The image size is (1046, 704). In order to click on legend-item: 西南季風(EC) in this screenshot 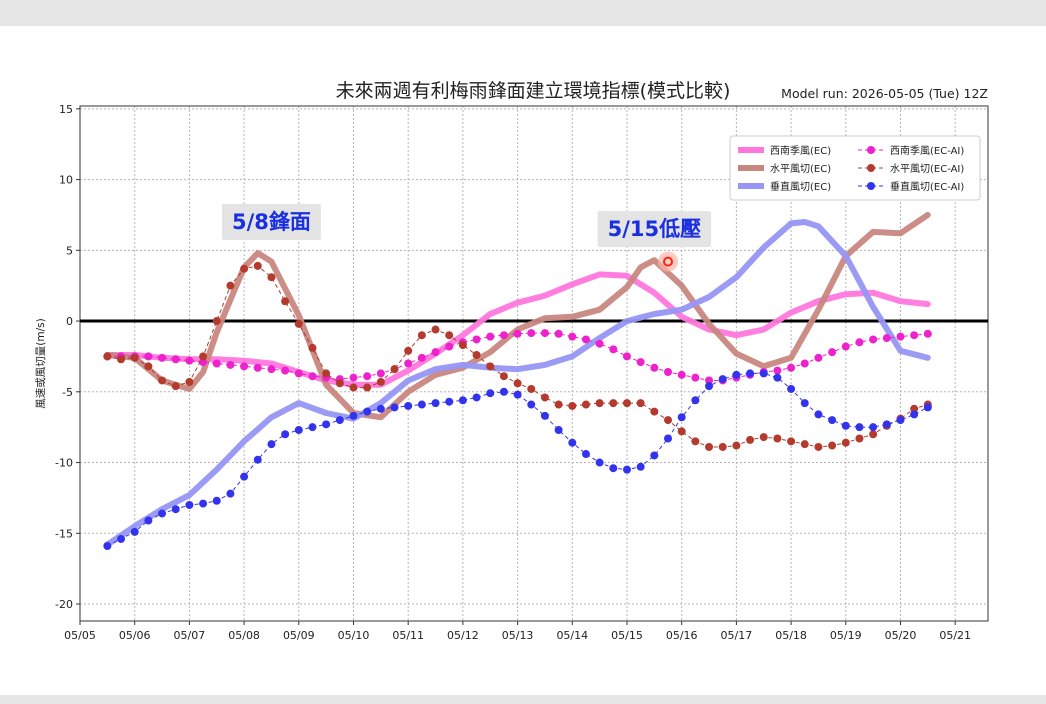, I will do `click(784, 150)`.